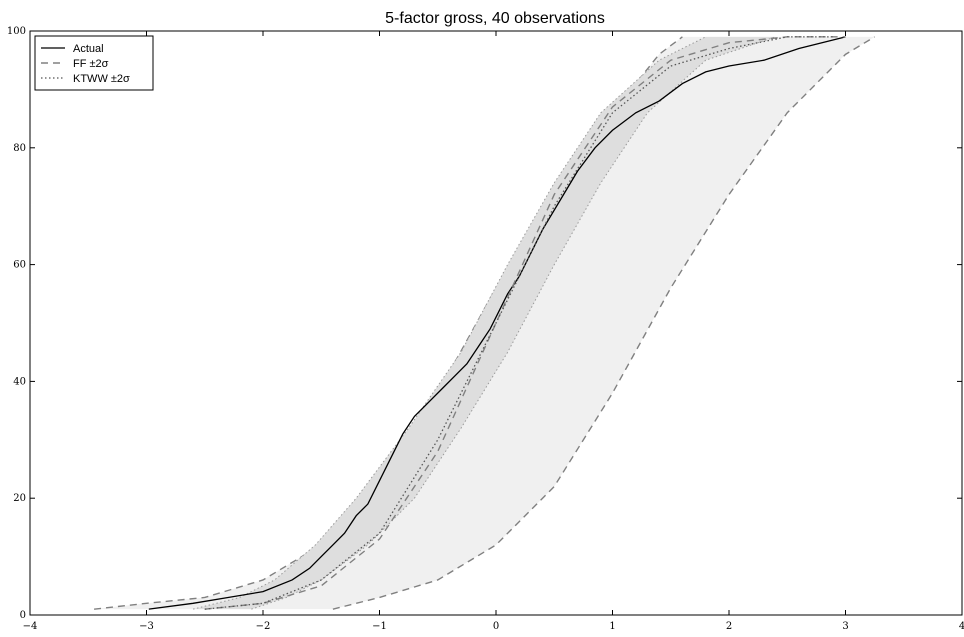 The width and height of the screenshot is (964, 637). Describe the element at coordinates (379, 626) in the screenshot. I see `x-tick-label: −1` at that location.